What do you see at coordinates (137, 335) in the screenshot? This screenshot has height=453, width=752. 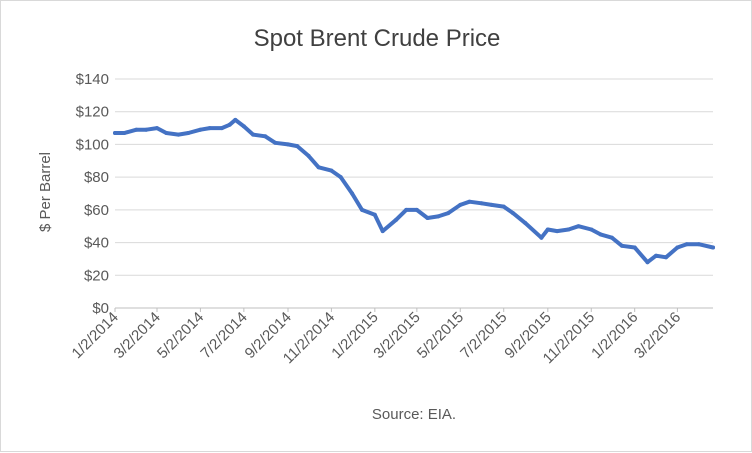 I see `x-tick-label: 3/2/2014` at bounding box center [137, 335].